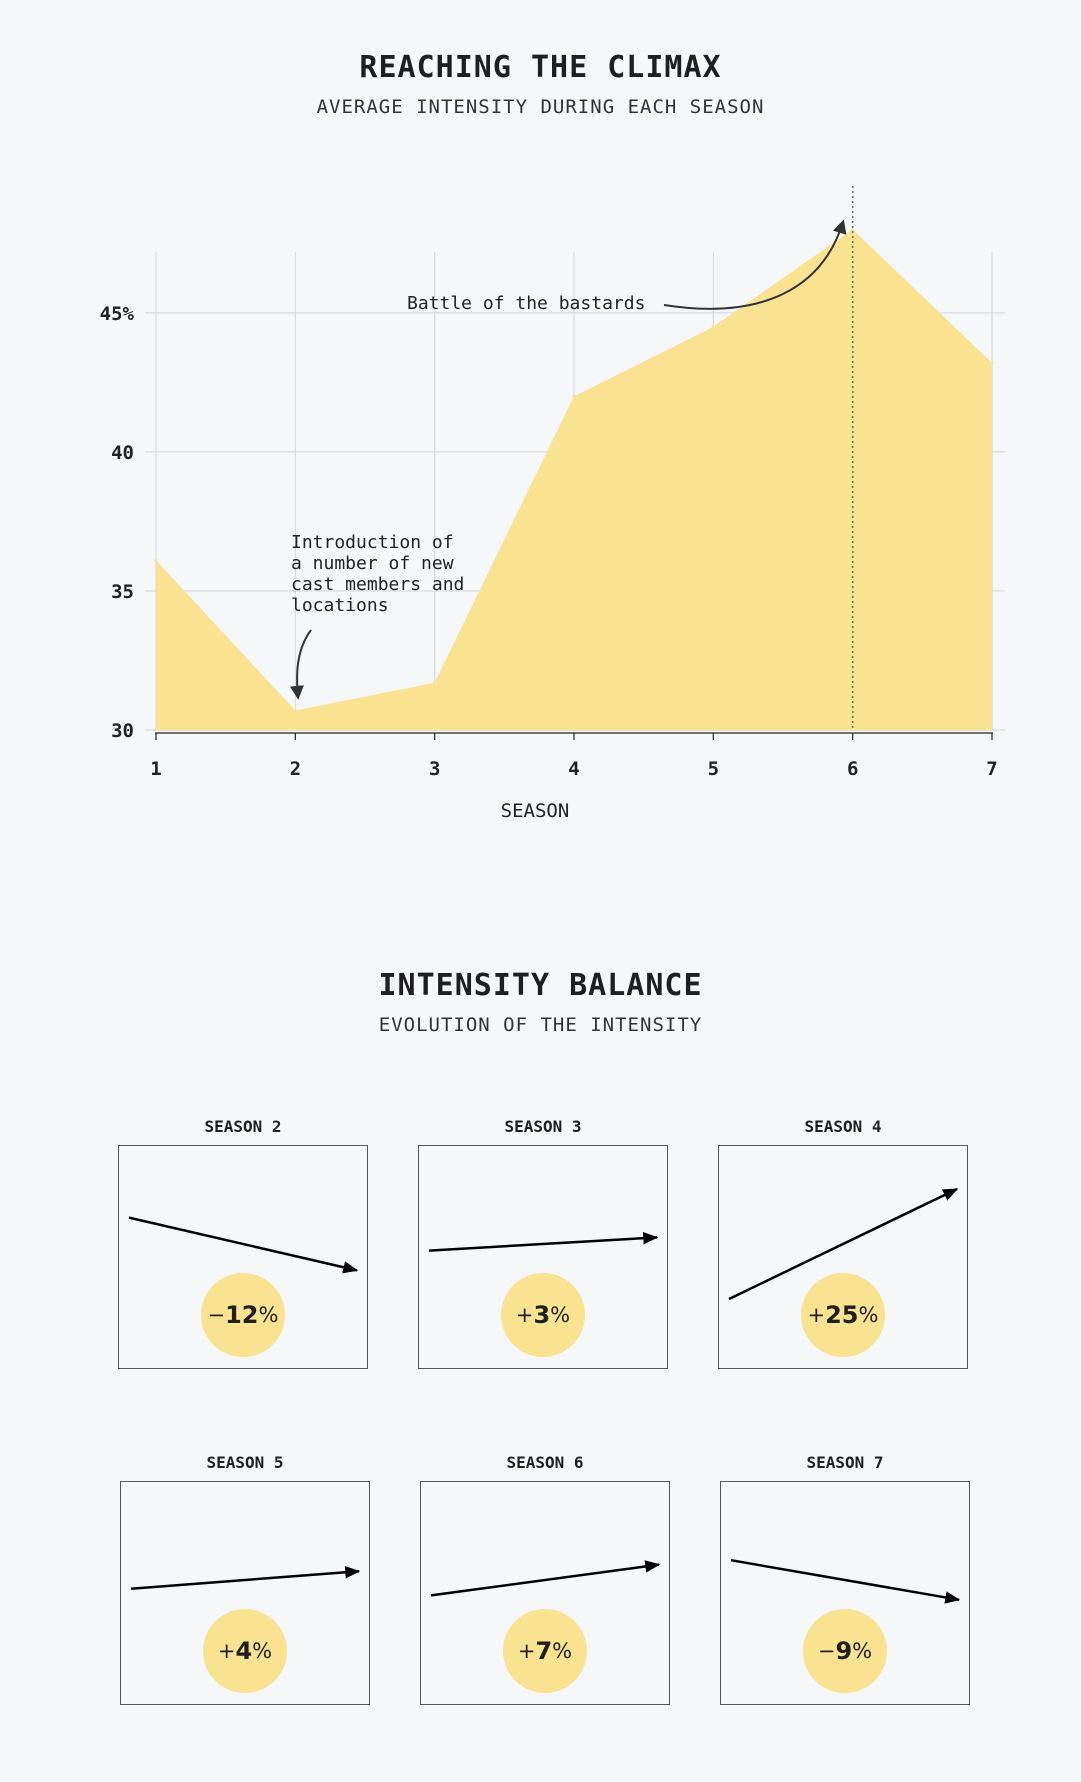 Image resolution: width=1081 pixels, height=1782 pixels. What do you see at coordinates (434, 769) in the screenshot?
I see `x-tick-label-3: 3` at bounding box center [434, 769].